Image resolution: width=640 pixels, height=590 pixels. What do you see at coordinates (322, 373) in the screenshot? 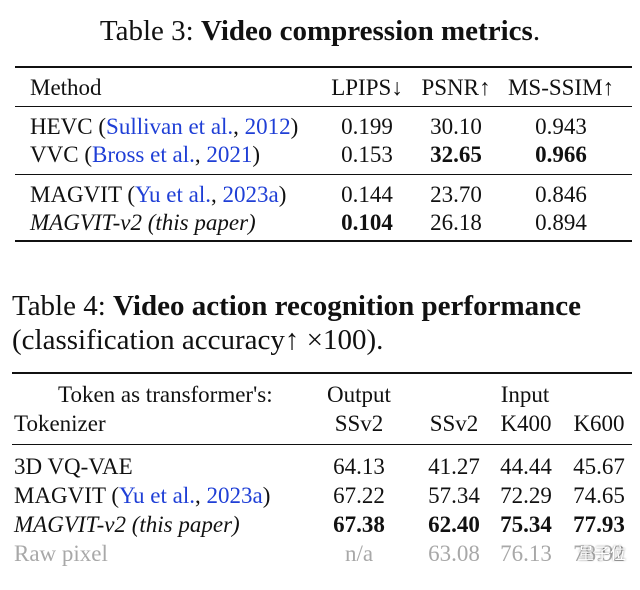
I see `table4-top-rule` at bounding box center [322, 373].